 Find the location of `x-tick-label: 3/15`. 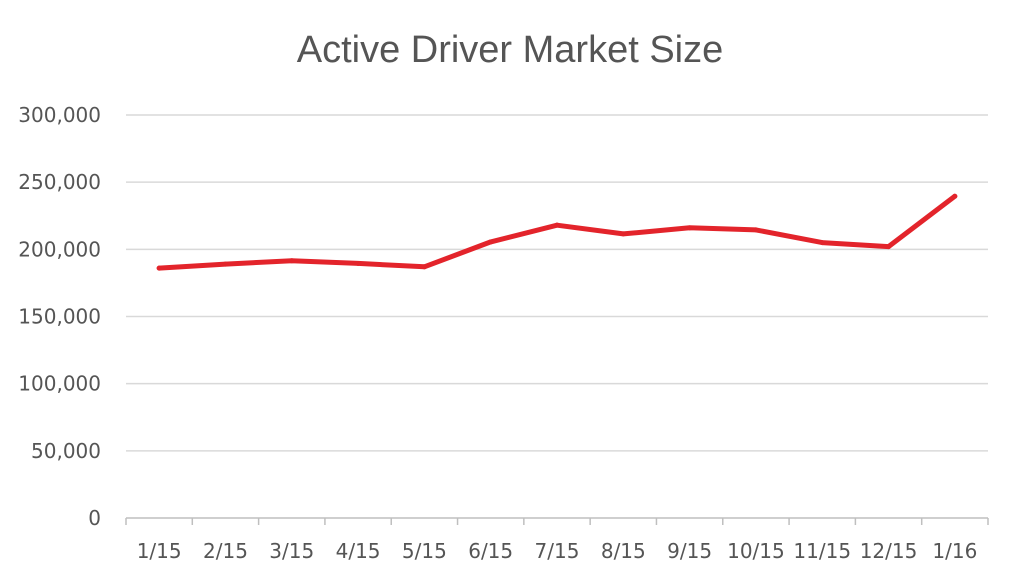

x-tick-label: 3/15 is located at coordinates (291, 551).